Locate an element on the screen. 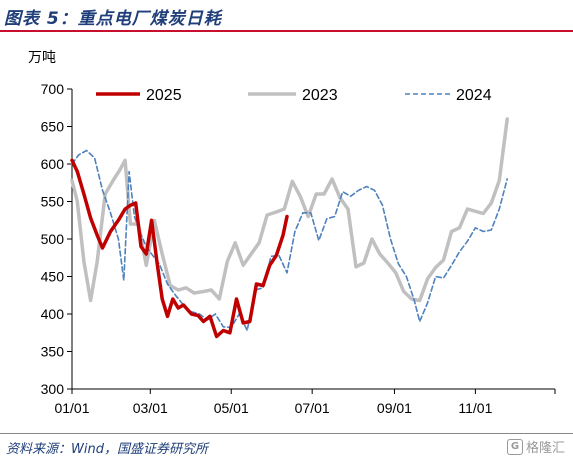  y-tick-label: 400 is located at coordinates (53, 314).